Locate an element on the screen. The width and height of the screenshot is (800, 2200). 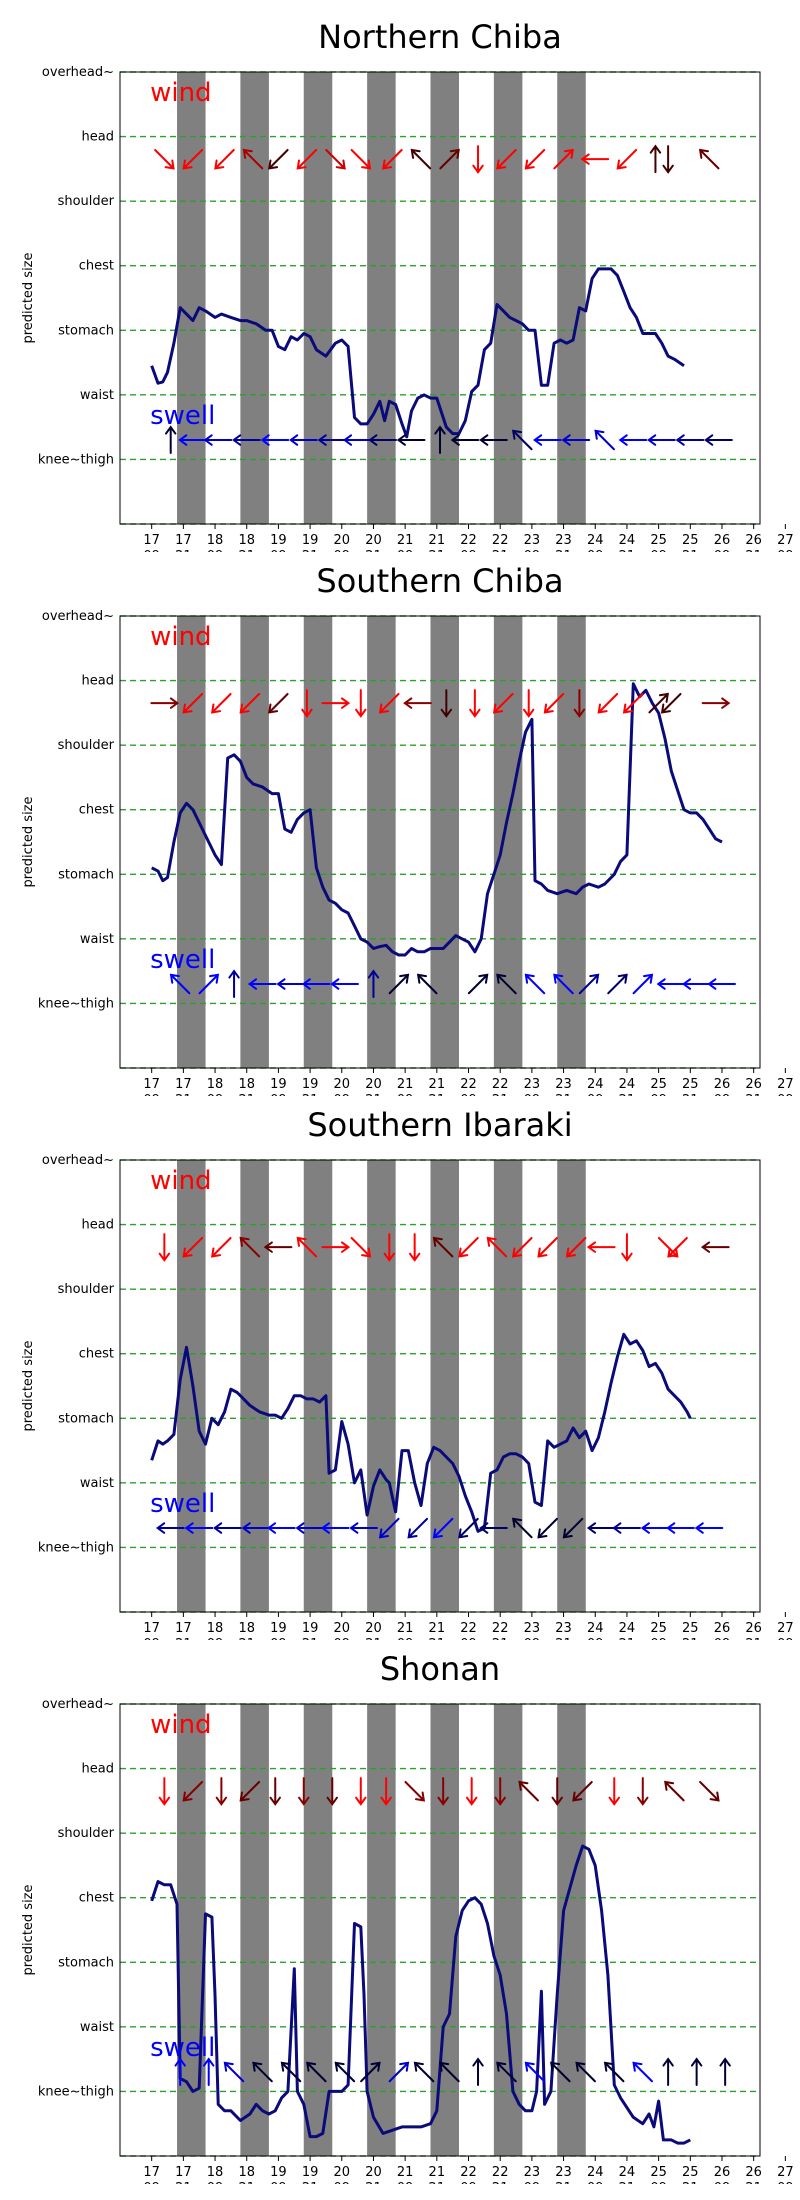
chart-title: Southern Ibaraki is located at coordinates (439, 1125).